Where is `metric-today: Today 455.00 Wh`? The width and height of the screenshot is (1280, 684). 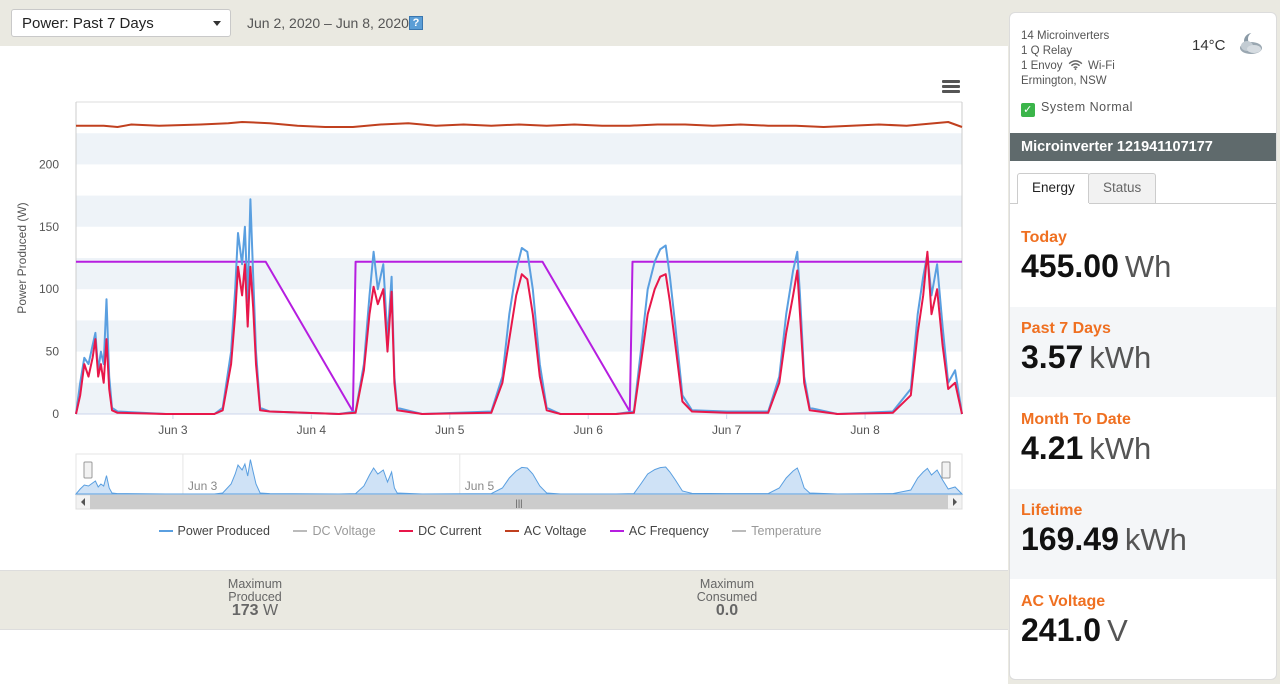 metric-today: Today 455.00 Wh is located at coordinates (1096, 256).